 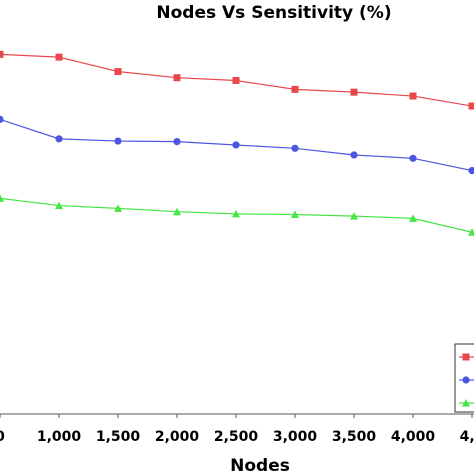 I want to click on x-tick-label: 1,500, so click(x=118, y=437).